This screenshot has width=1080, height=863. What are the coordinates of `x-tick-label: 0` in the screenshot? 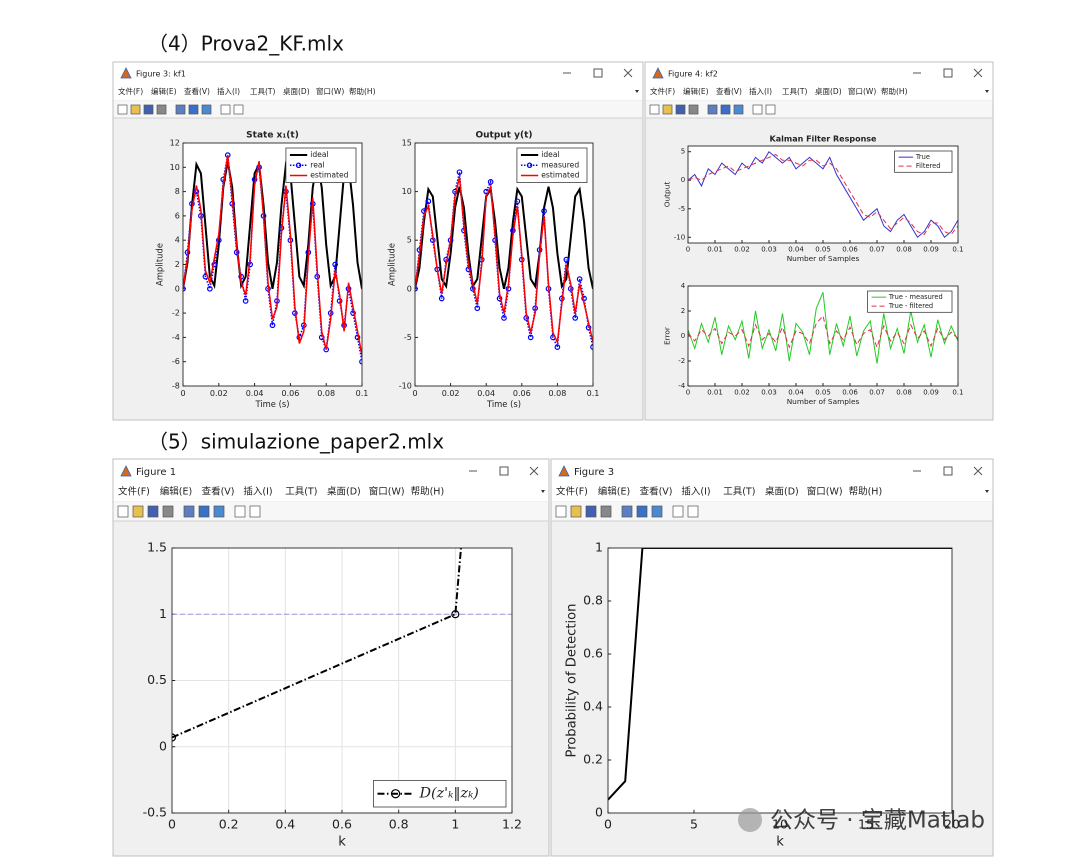 It's located at (182, 393).